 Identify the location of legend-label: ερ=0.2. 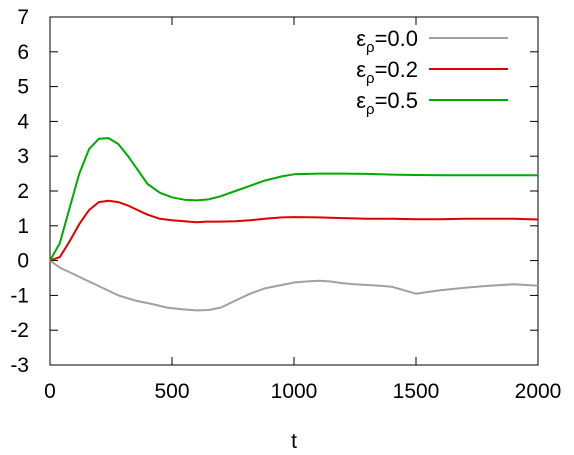
(387, 72).